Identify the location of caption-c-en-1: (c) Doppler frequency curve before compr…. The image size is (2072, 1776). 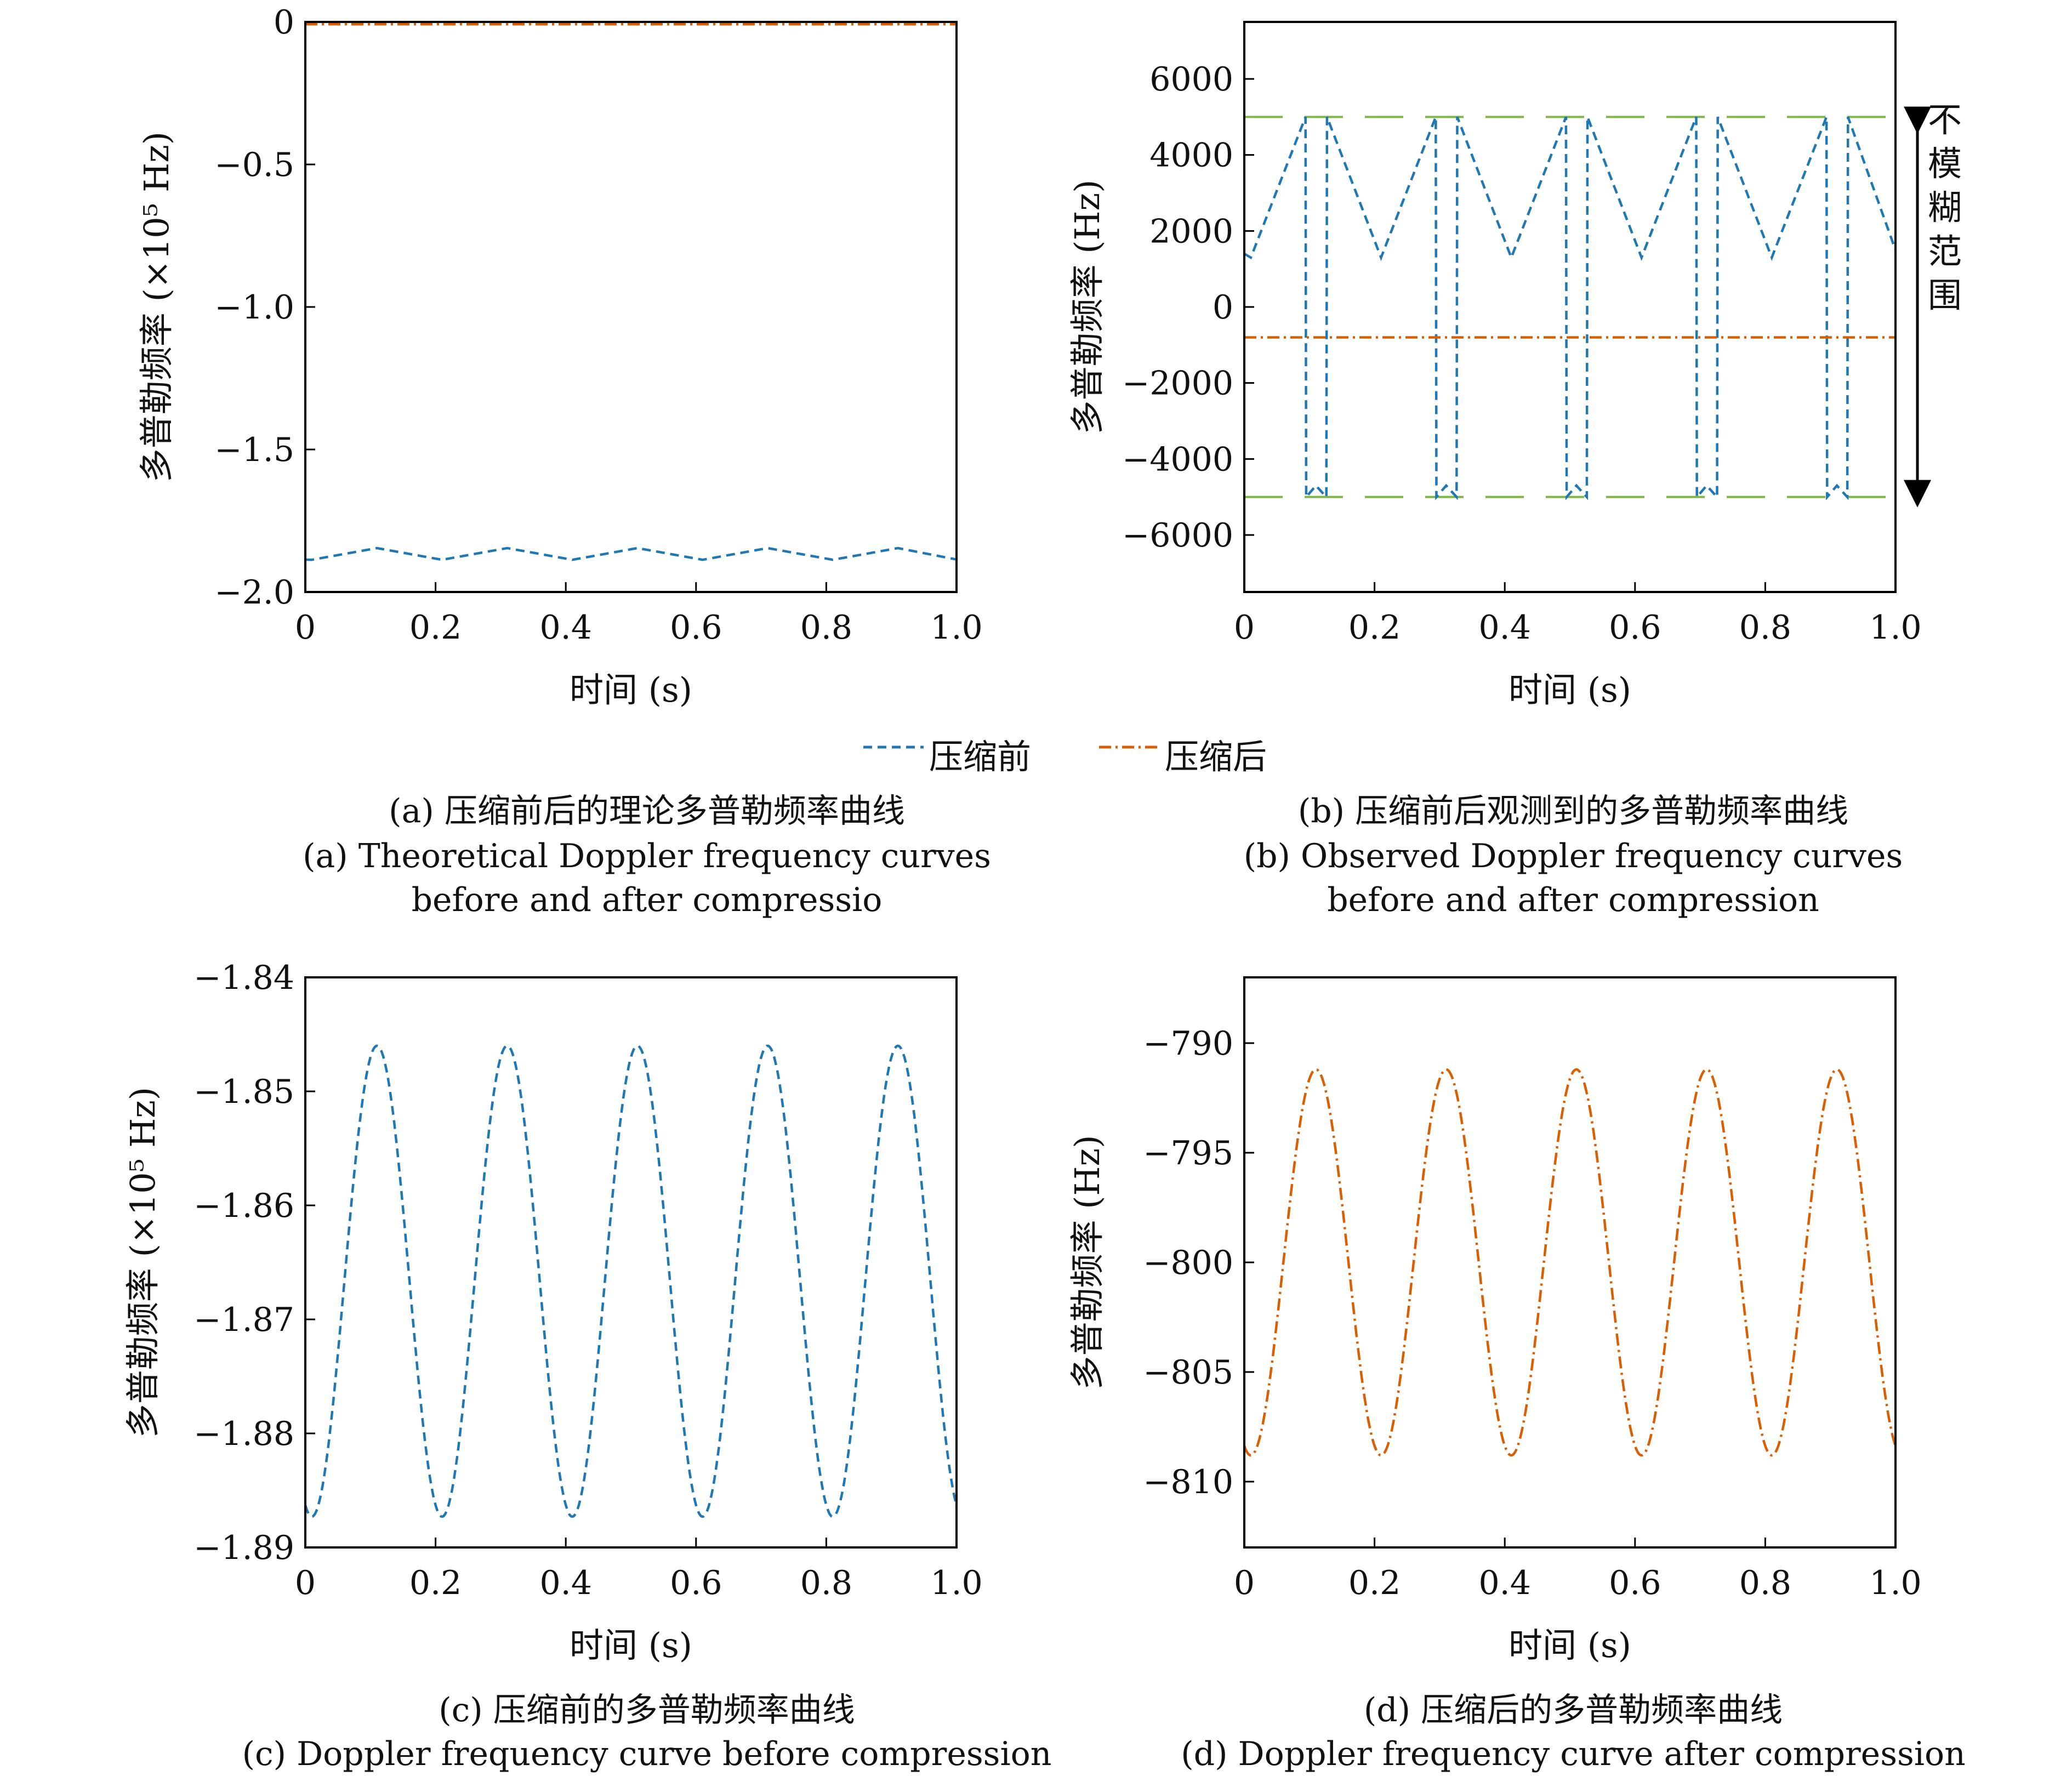
(647, 1754).